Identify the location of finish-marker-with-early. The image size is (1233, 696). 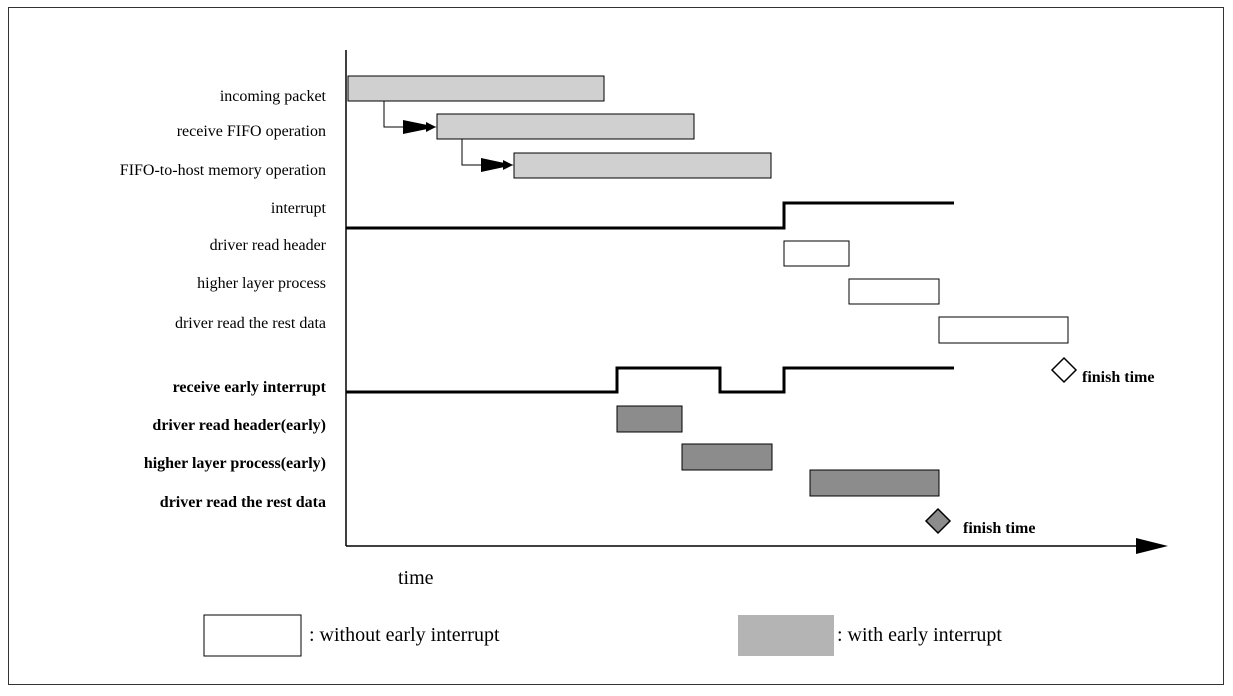
(938, 521).